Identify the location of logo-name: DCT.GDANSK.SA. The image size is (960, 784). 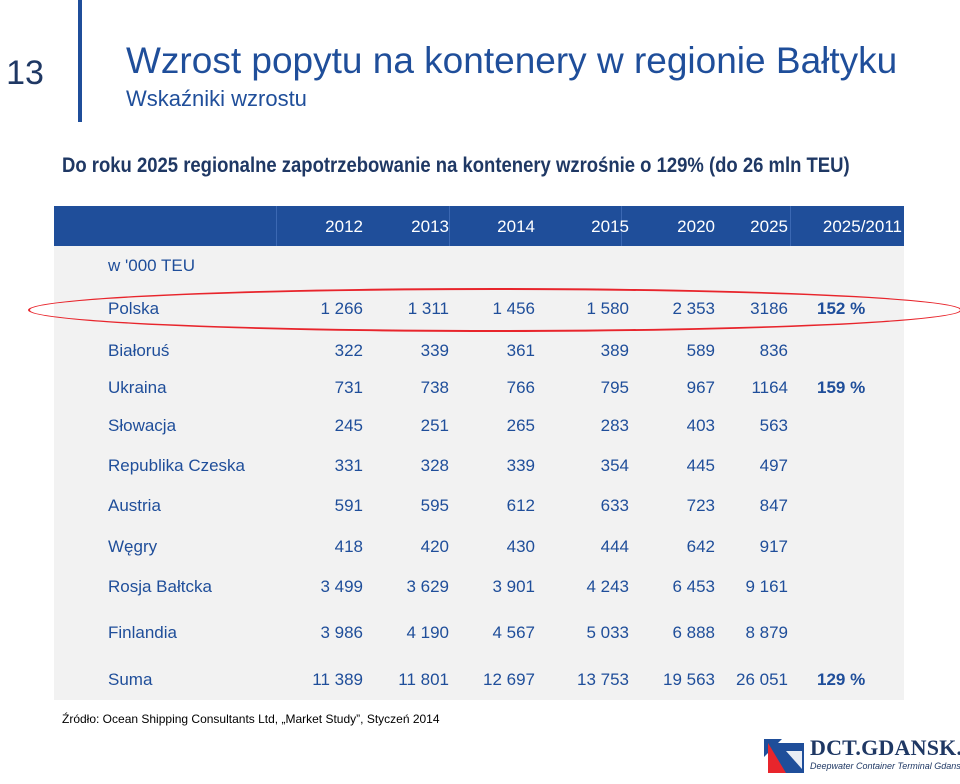
(885, 747).